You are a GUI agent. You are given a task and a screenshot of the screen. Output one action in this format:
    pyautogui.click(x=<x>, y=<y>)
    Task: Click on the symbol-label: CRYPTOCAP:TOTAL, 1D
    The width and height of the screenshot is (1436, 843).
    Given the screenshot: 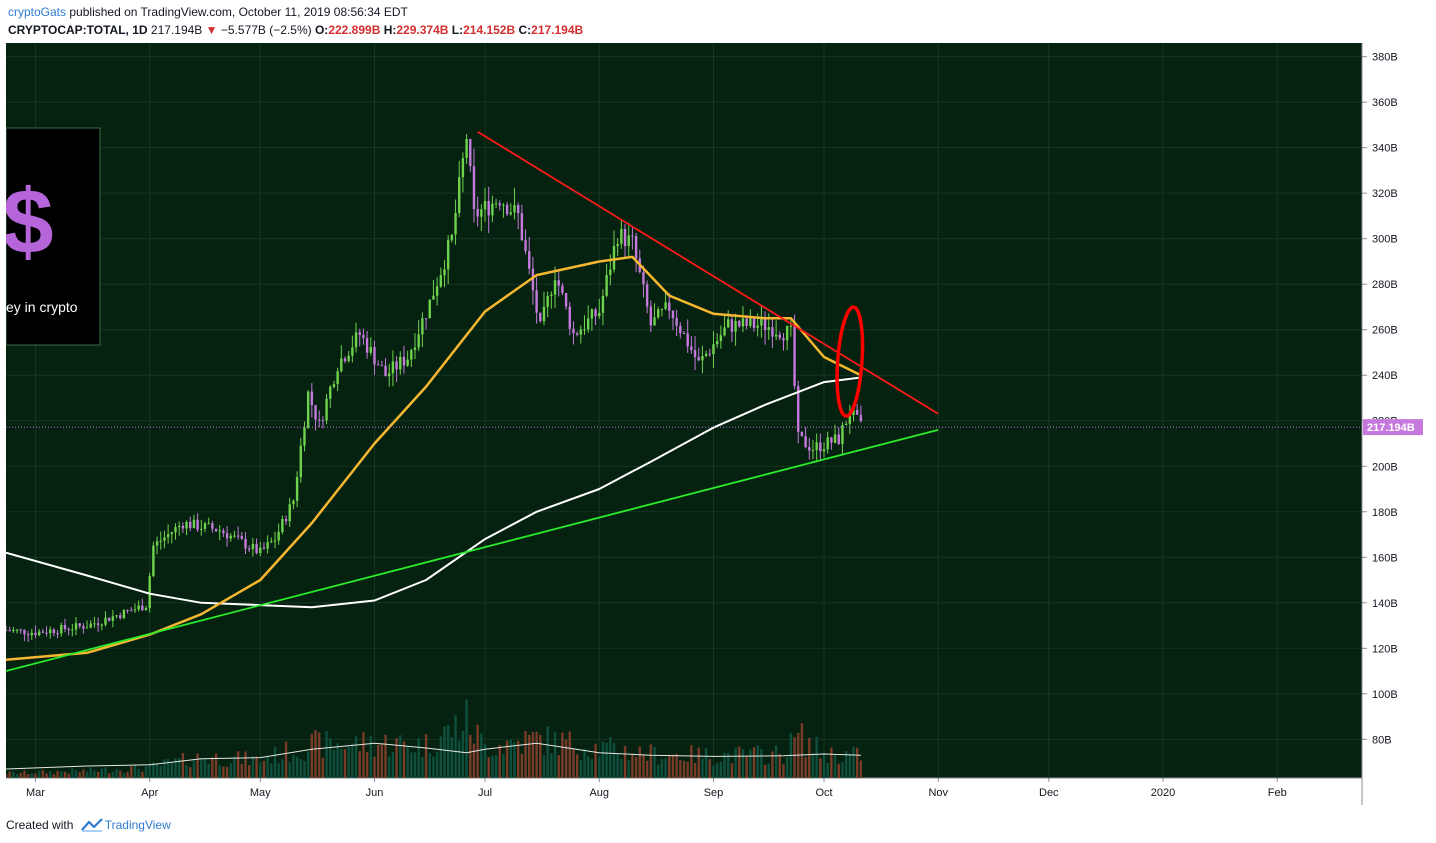 What is the action you would take?
    pyautogui.click(x=78, y=30)
    